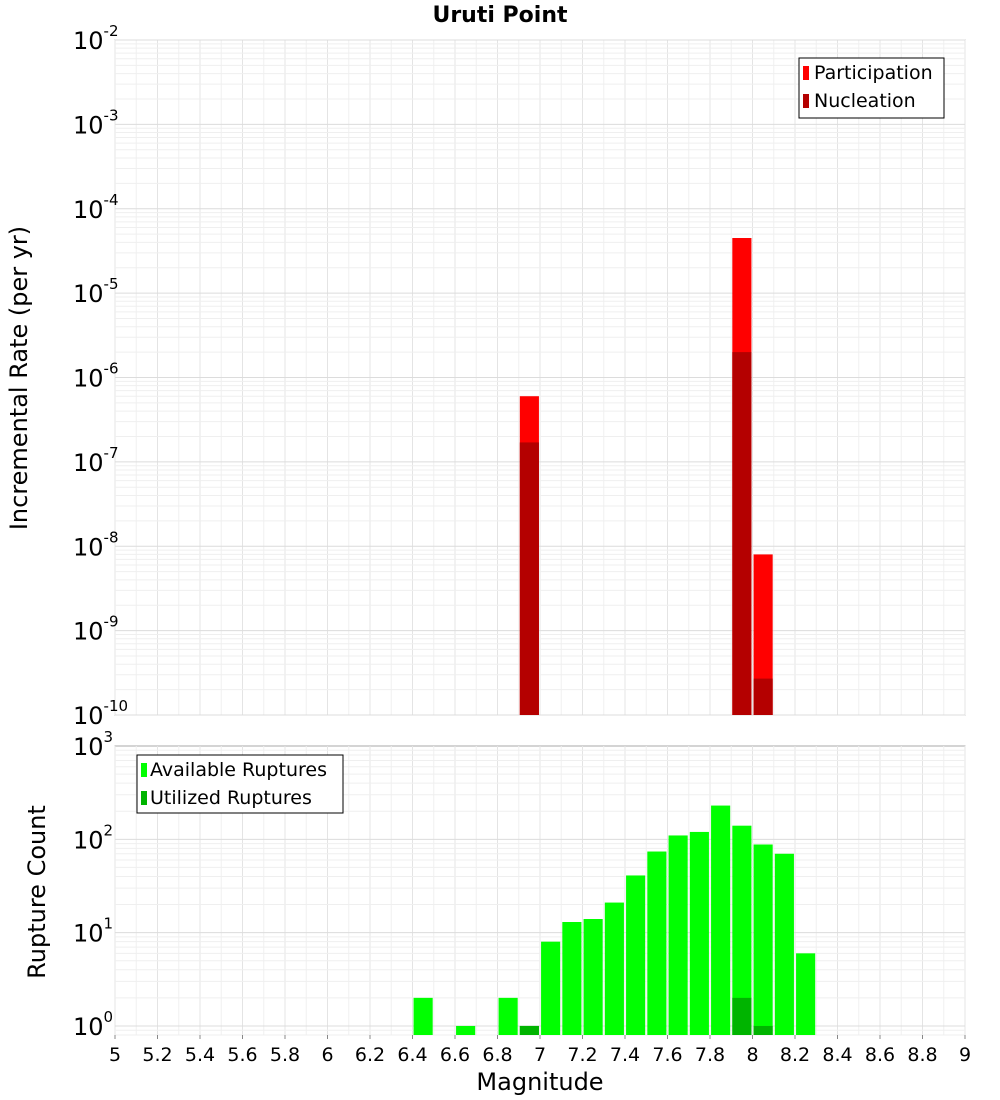  Describe the element at coordinates (115, 1055) in the screenshot. I see `x-tick-label: 5` at that location.